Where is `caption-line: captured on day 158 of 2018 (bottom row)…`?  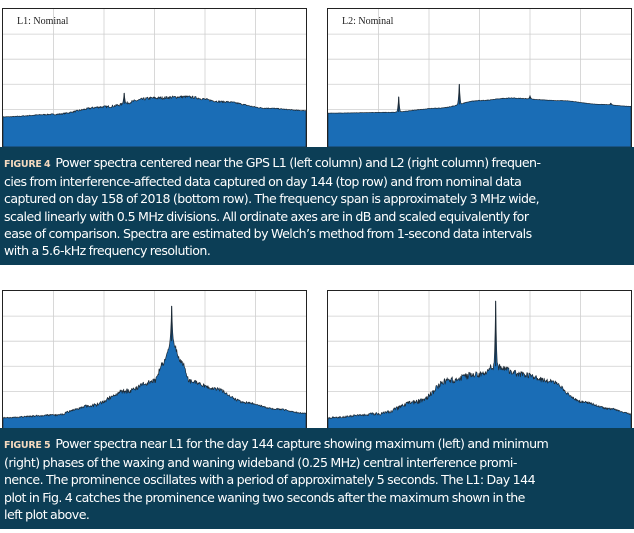
caption-line: captured on day 158 of 2018 (bottom row)… is located at coordinates (272, 199).